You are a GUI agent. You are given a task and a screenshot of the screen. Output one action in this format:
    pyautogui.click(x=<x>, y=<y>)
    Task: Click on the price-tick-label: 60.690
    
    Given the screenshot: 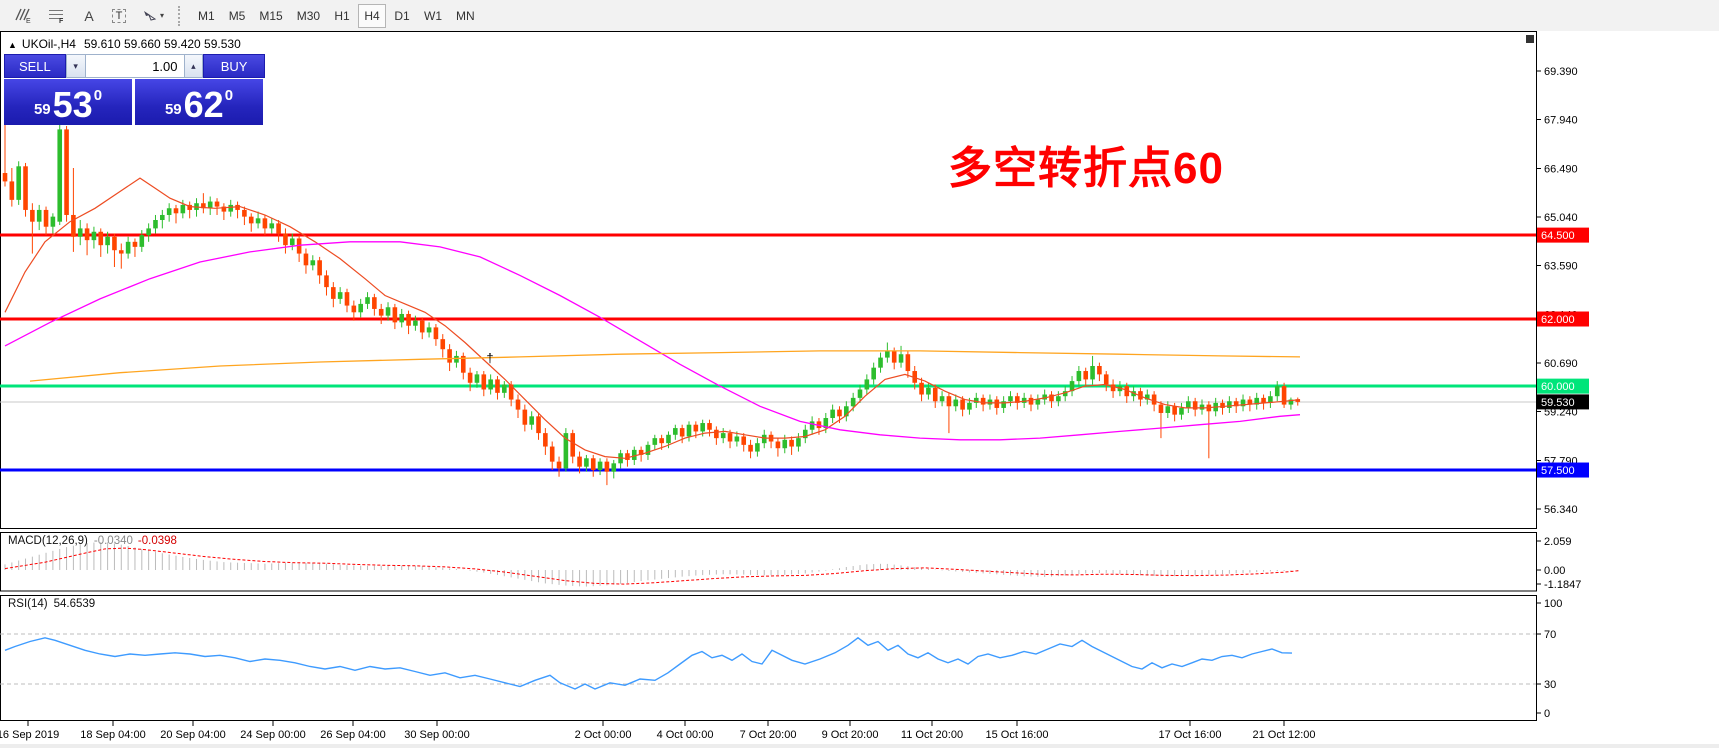 What is the action you would take?
    pyautogui.click(x=1561, y=364)
    